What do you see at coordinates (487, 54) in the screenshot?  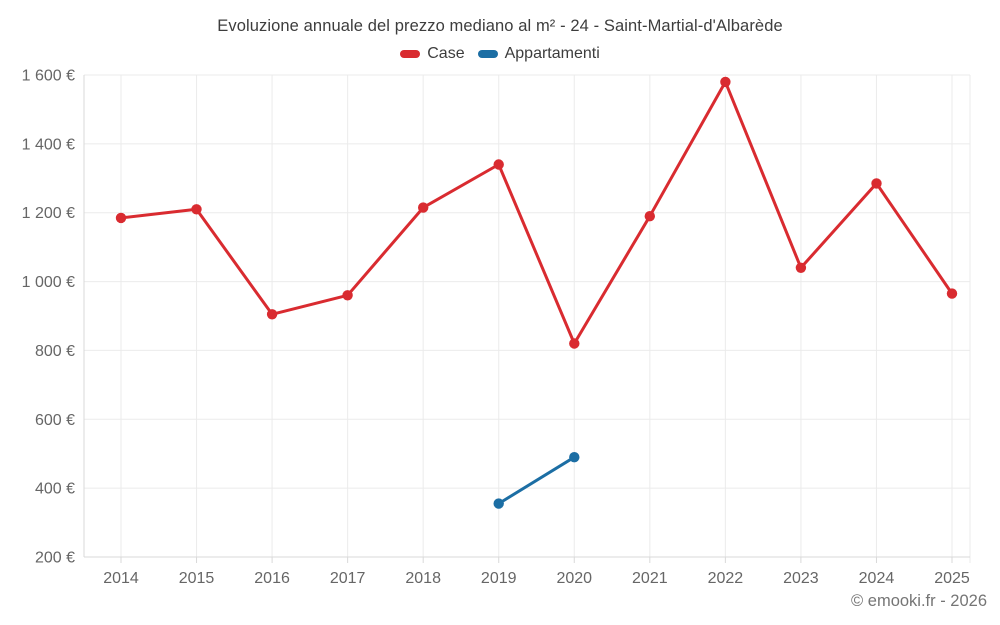 I see `legend-swatch-appartamenti-icon` at bounding box center [487, 54].